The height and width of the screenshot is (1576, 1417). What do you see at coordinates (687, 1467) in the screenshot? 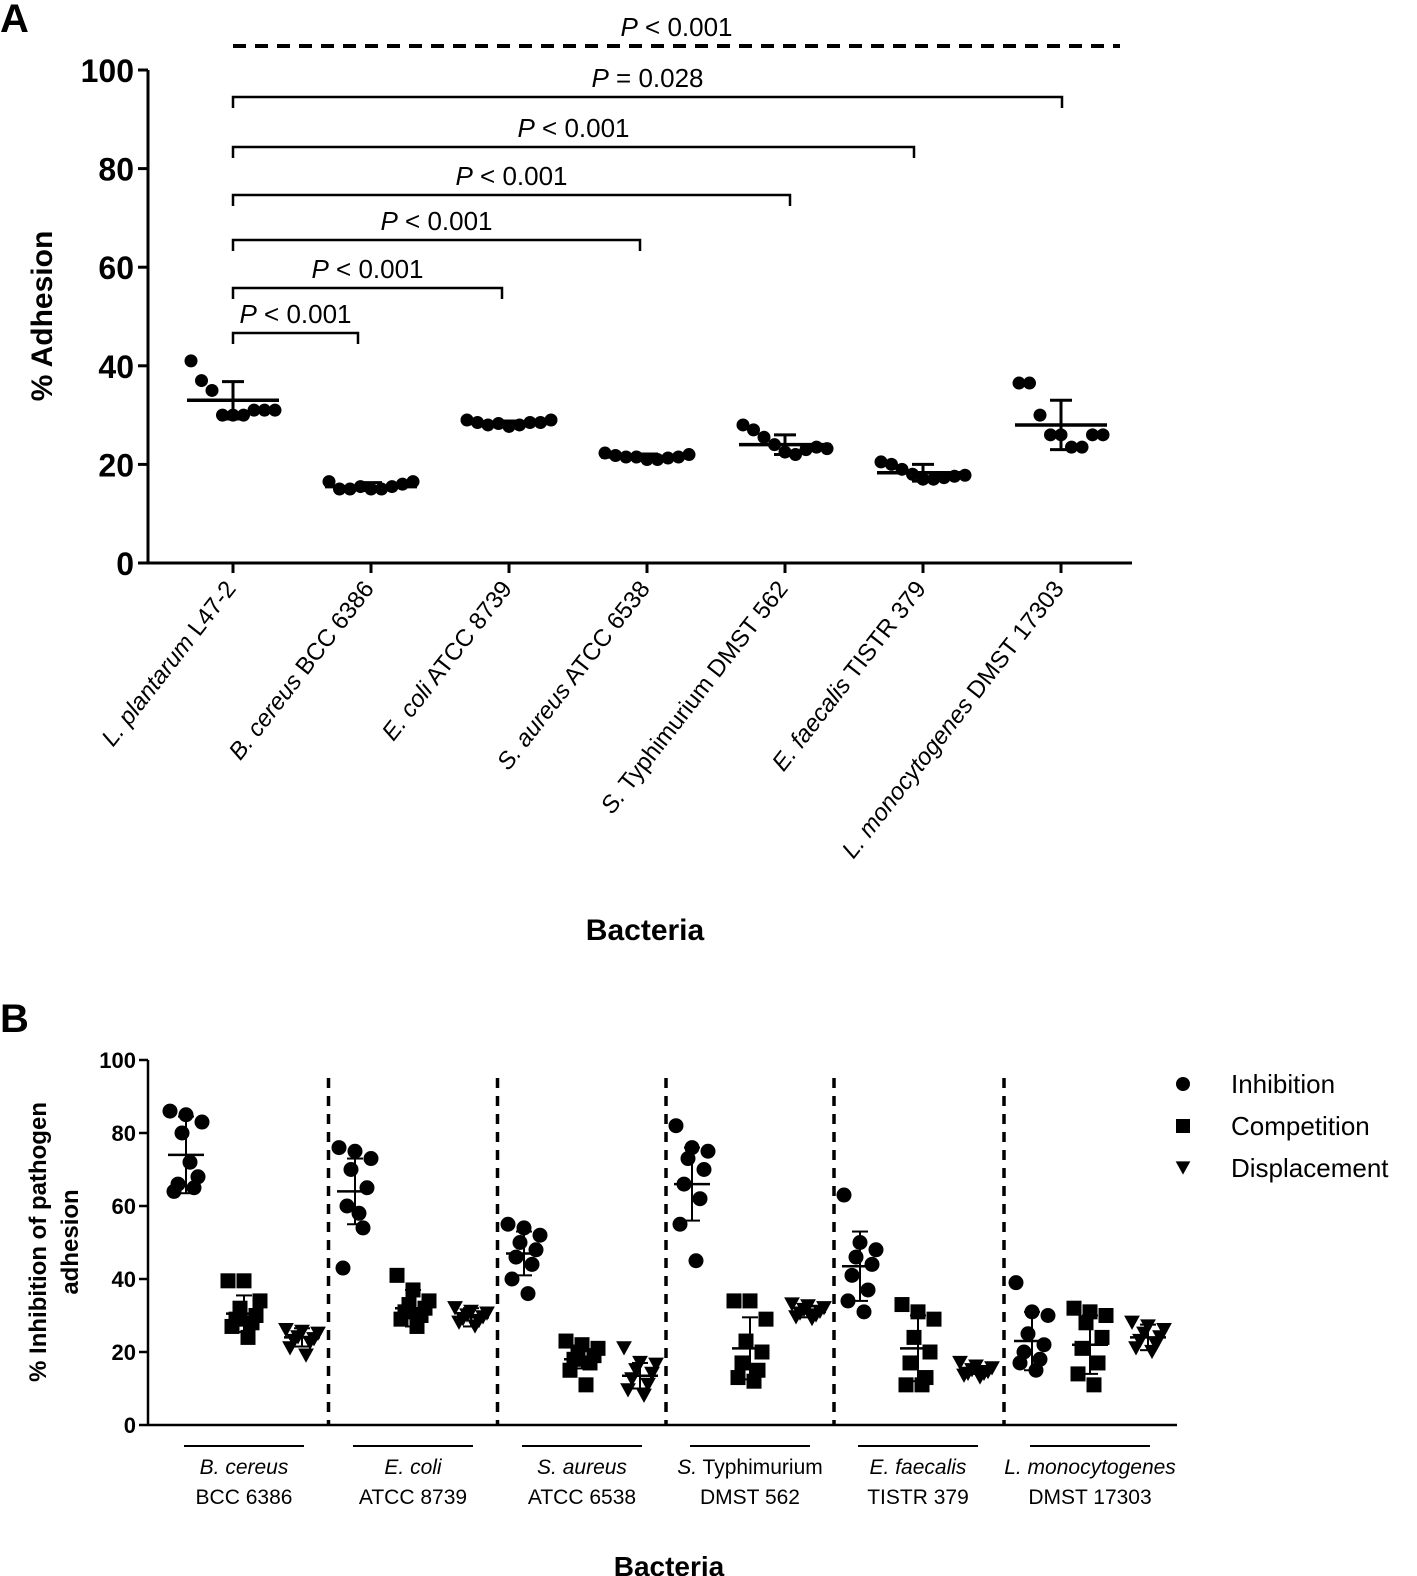
I see `panel-b-group-label-italic: S.` at bounding box center [687, 1467].